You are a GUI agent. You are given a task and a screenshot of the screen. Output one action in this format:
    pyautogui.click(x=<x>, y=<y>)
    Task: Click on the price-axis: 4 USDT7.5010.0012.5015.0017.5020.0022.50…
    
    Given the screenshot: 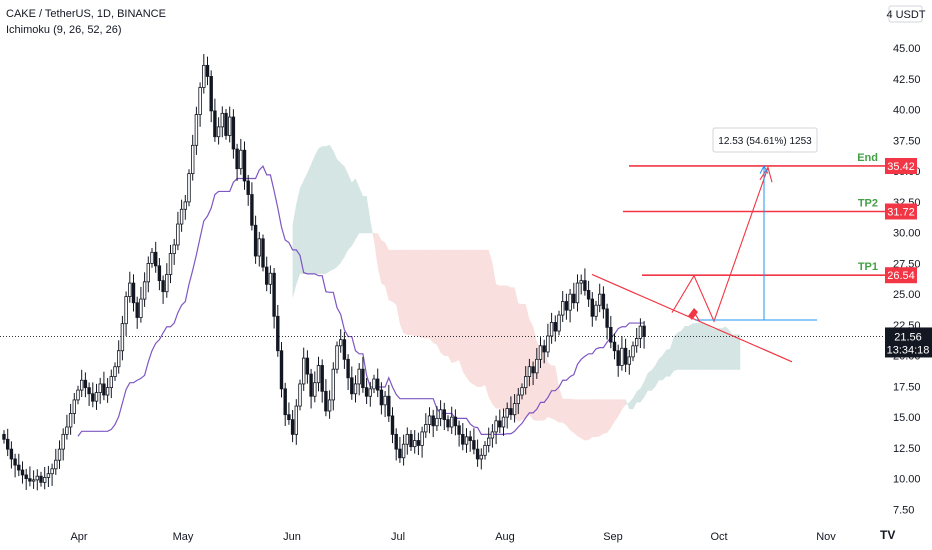 What is the action you would take?
    pyautogui.click(x=908, y=275)
    